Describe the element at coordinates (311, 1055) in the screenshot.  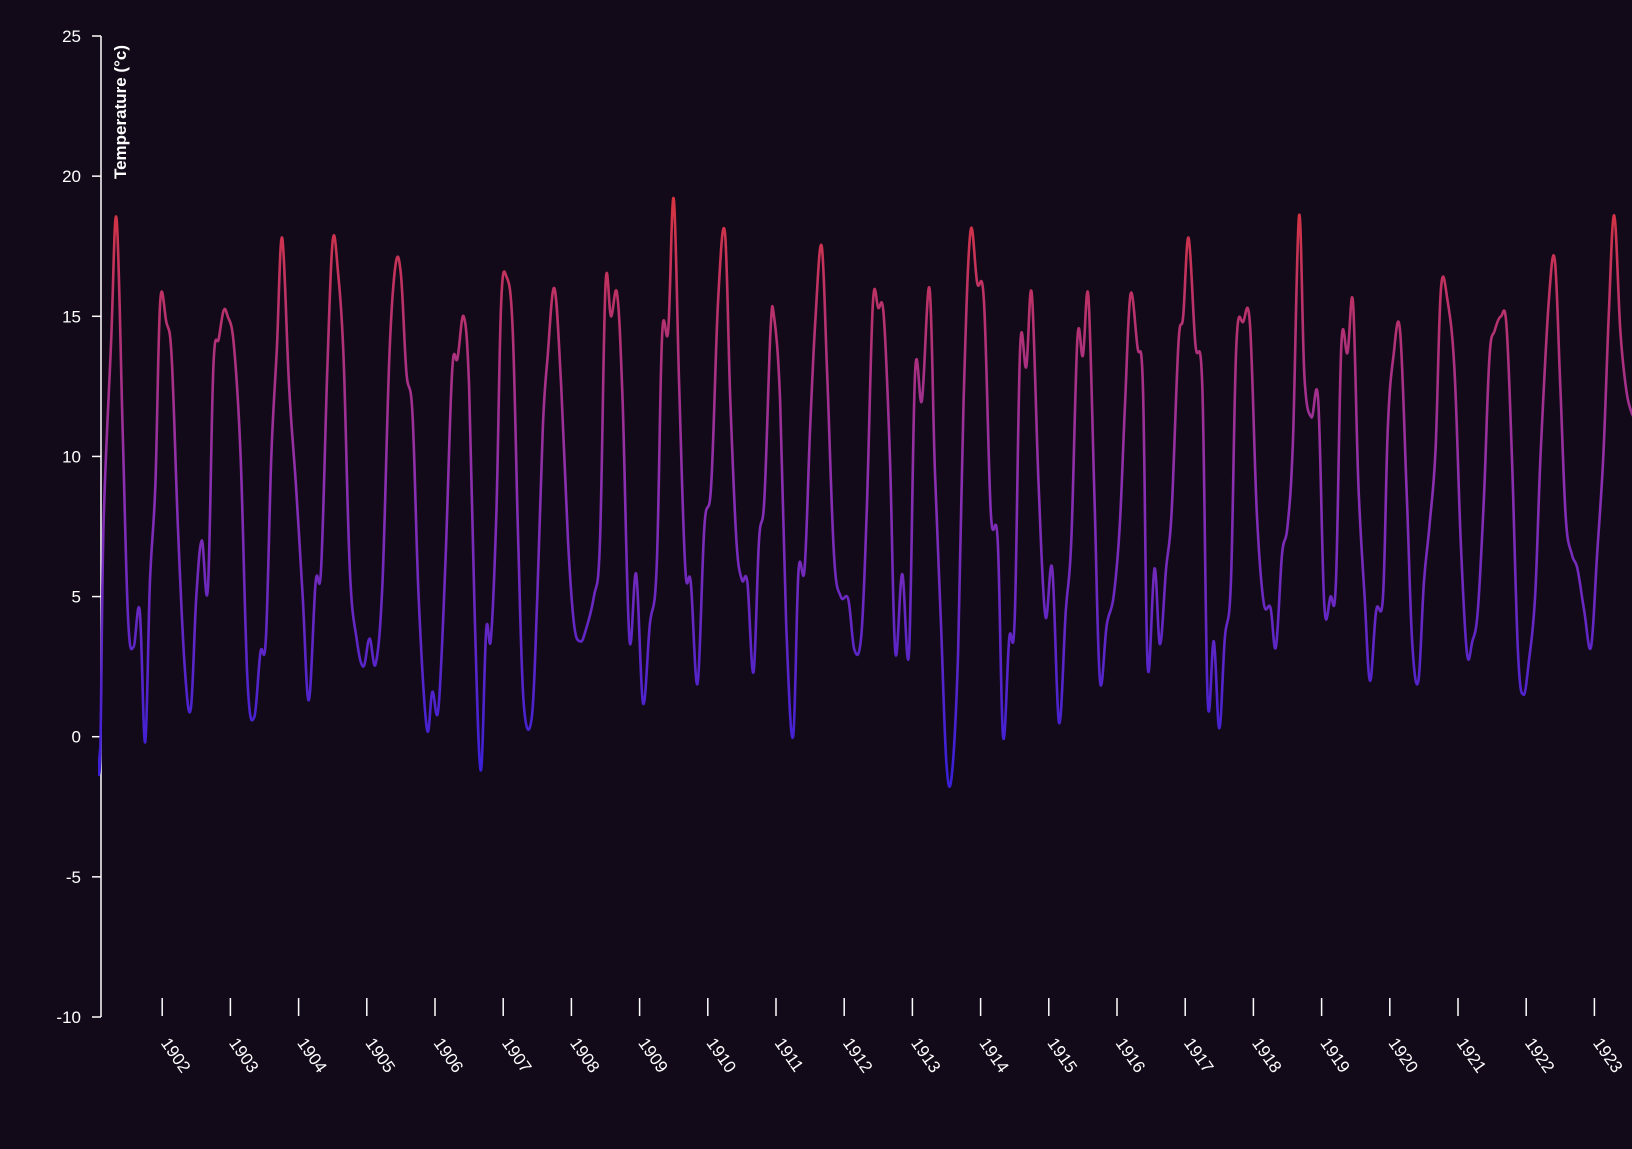
I see `x-tick-label: 1904` at that location.